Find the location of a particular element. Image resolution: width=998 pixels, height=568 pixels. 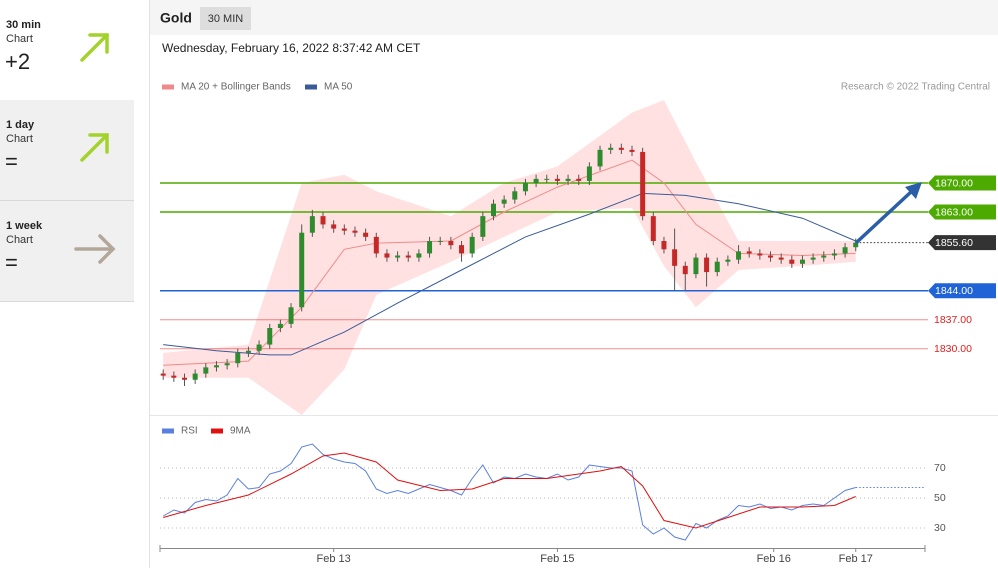

x-tick-label: Feb 17 is located at coordinates (856, 559).